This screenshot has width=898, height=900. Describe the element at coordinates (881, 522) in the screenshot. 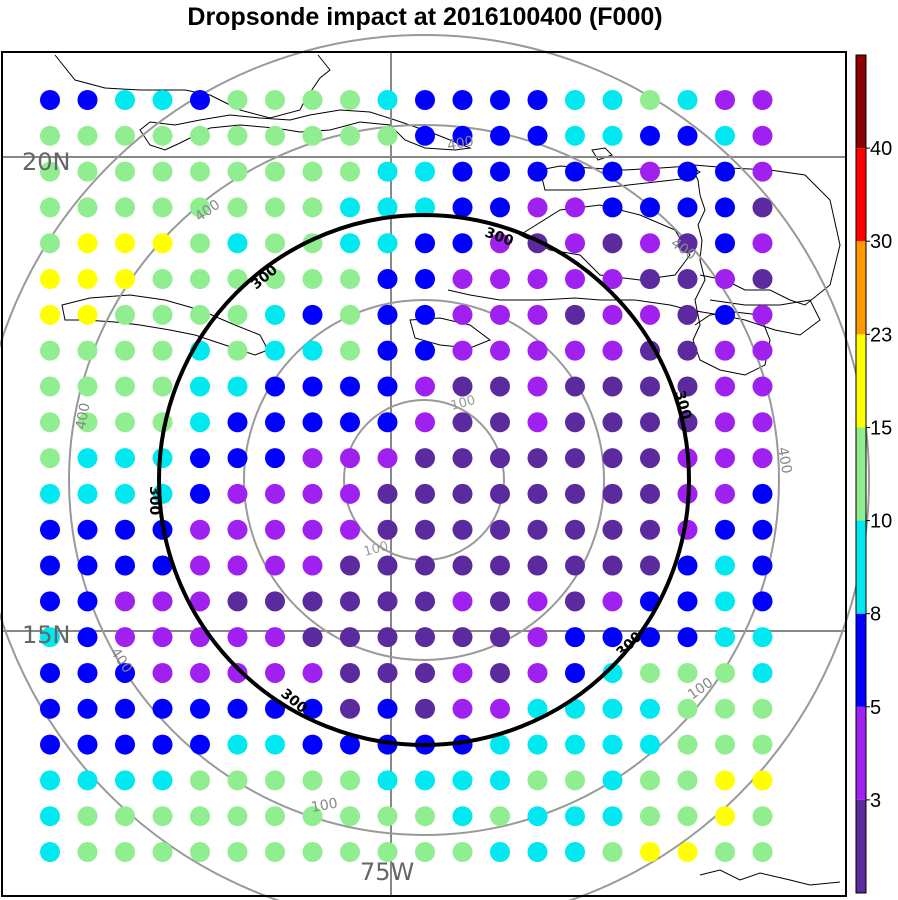

I see `colorbar-label: 10` at that location.